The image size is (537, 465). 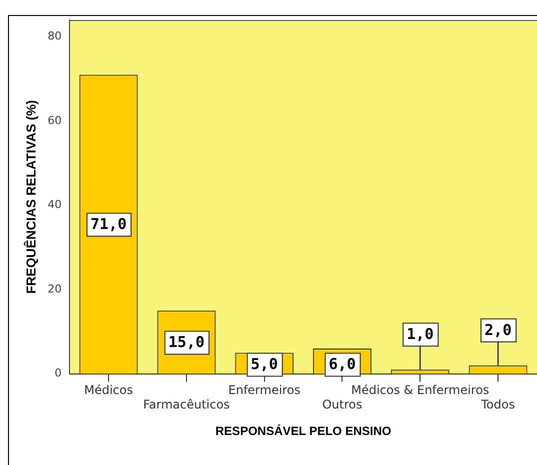 What do you see at coordinates (186, 405) in the screenshot?
I see `x-tick-label: Farmacêuticos` at bounding box center [186, 405].